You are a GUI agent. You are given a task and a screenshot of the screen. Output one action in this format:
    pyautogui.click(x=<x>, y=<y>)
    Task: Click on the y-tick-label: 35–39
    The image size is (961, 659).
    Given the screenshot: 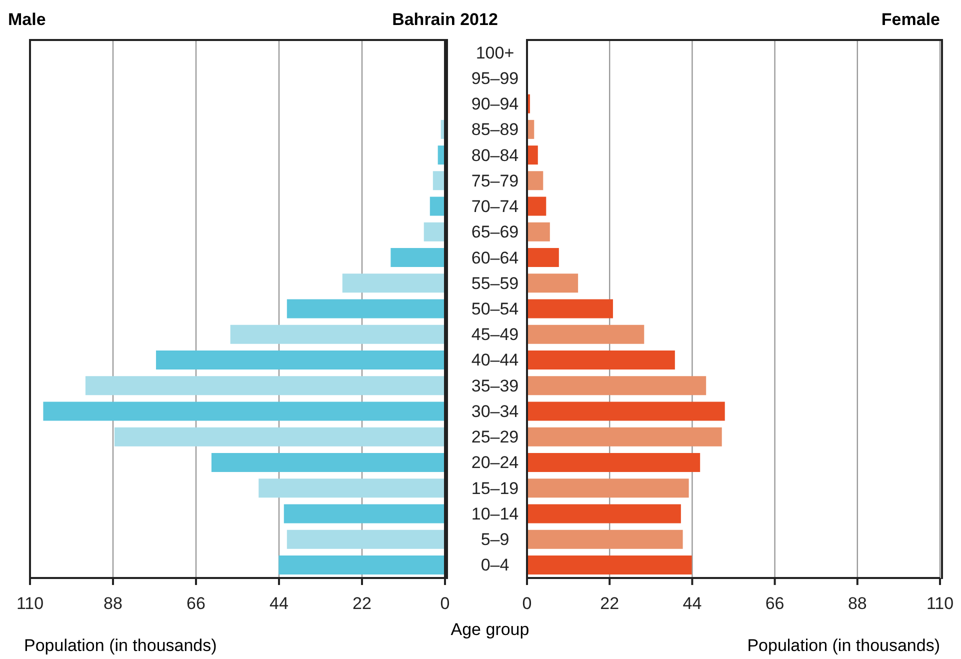 What is the action you would take?
    pyautogui.click(x=495, y=386)
    